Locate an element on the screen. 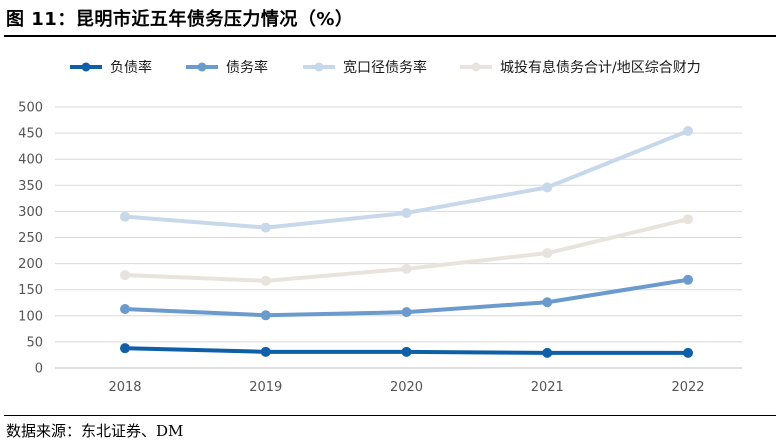 This screenshot has height=443, width=782. y-tick-label: 50 is located at coordinates (34, 342).